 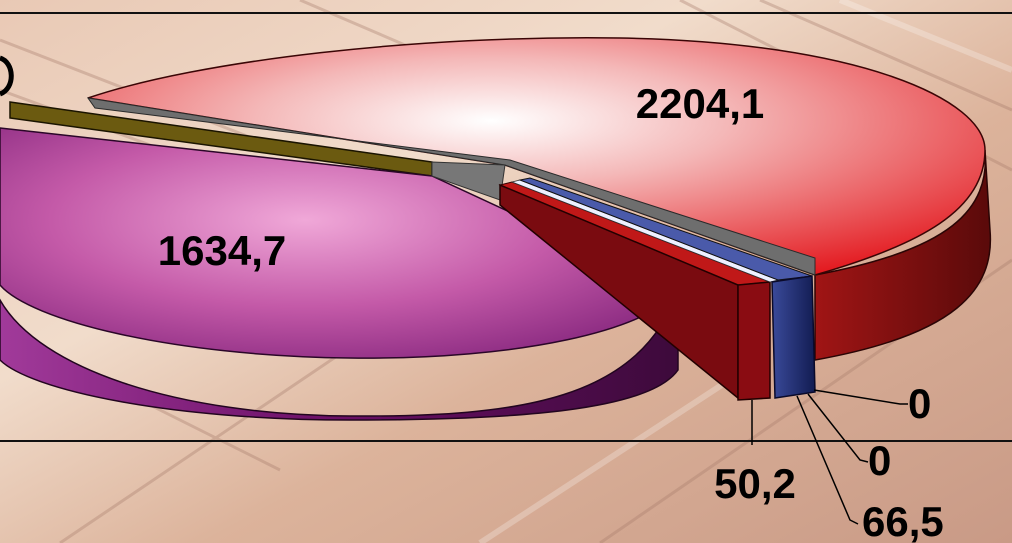 What do you see at coordinates (793, 337) in the screenshot?
I see `slice-66-front` at bounding box center [793, 337].